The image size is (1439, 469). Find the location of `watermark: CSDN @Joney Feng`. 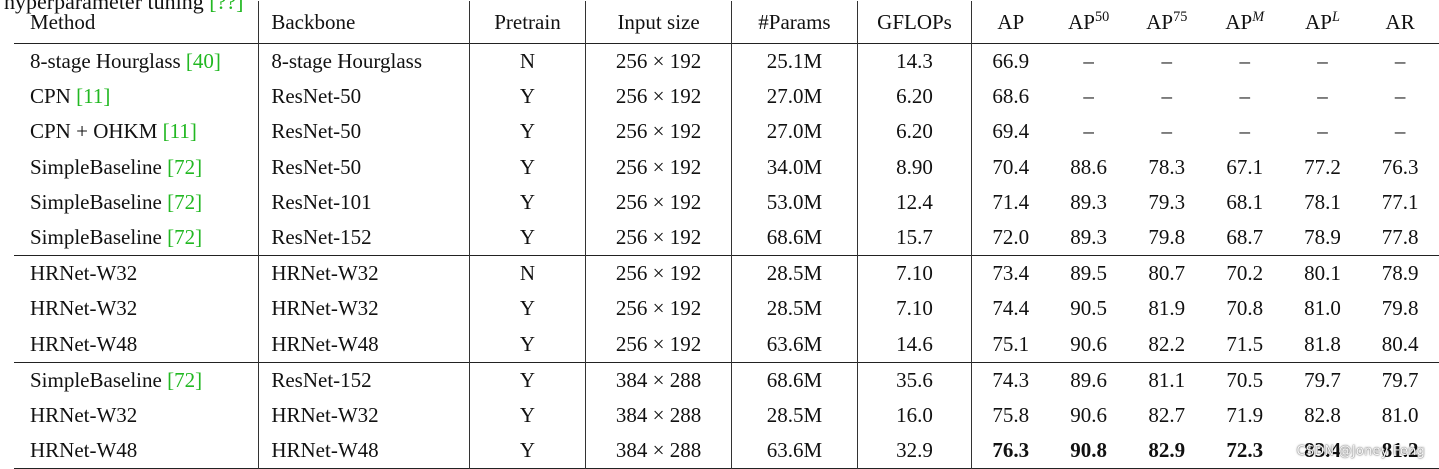

watermark: CSDN @Joney Feng is located at coordinates (1360, 451).